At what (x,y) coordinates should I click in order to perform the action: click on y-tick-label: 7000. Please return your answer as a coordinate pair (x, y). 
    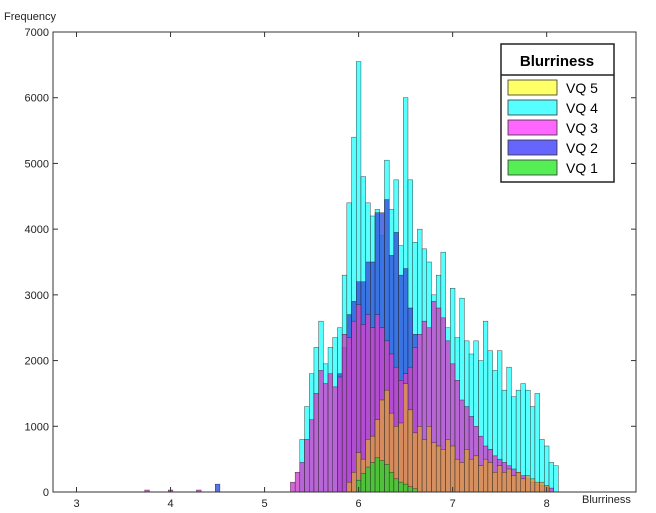
    Looking at the image, I should click on (37, 33).